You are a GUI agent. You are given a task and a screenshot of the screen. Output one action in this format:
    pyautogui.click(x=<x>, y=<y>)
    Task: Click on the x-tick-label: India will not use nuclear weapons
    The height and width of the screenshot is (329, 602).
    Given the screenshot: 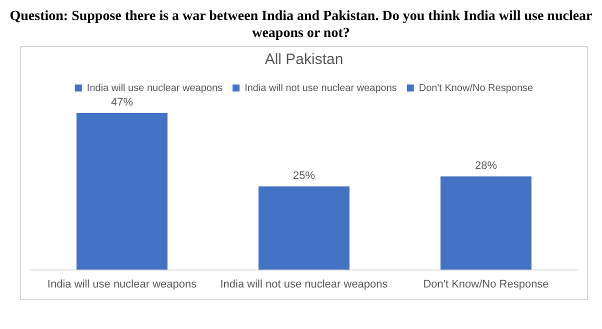 What is the action you would take?
    pyautogui.click(x=304, y=284)
    